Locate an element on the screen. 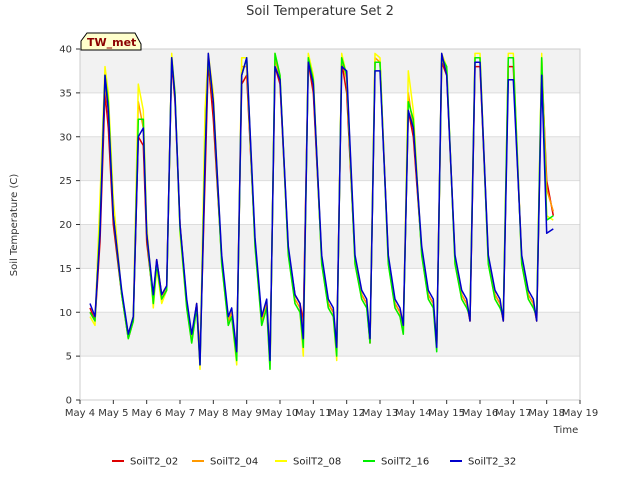 The image size is (640, 480). legend-label: SoilT2_08 is located at coordinates (317, 462).